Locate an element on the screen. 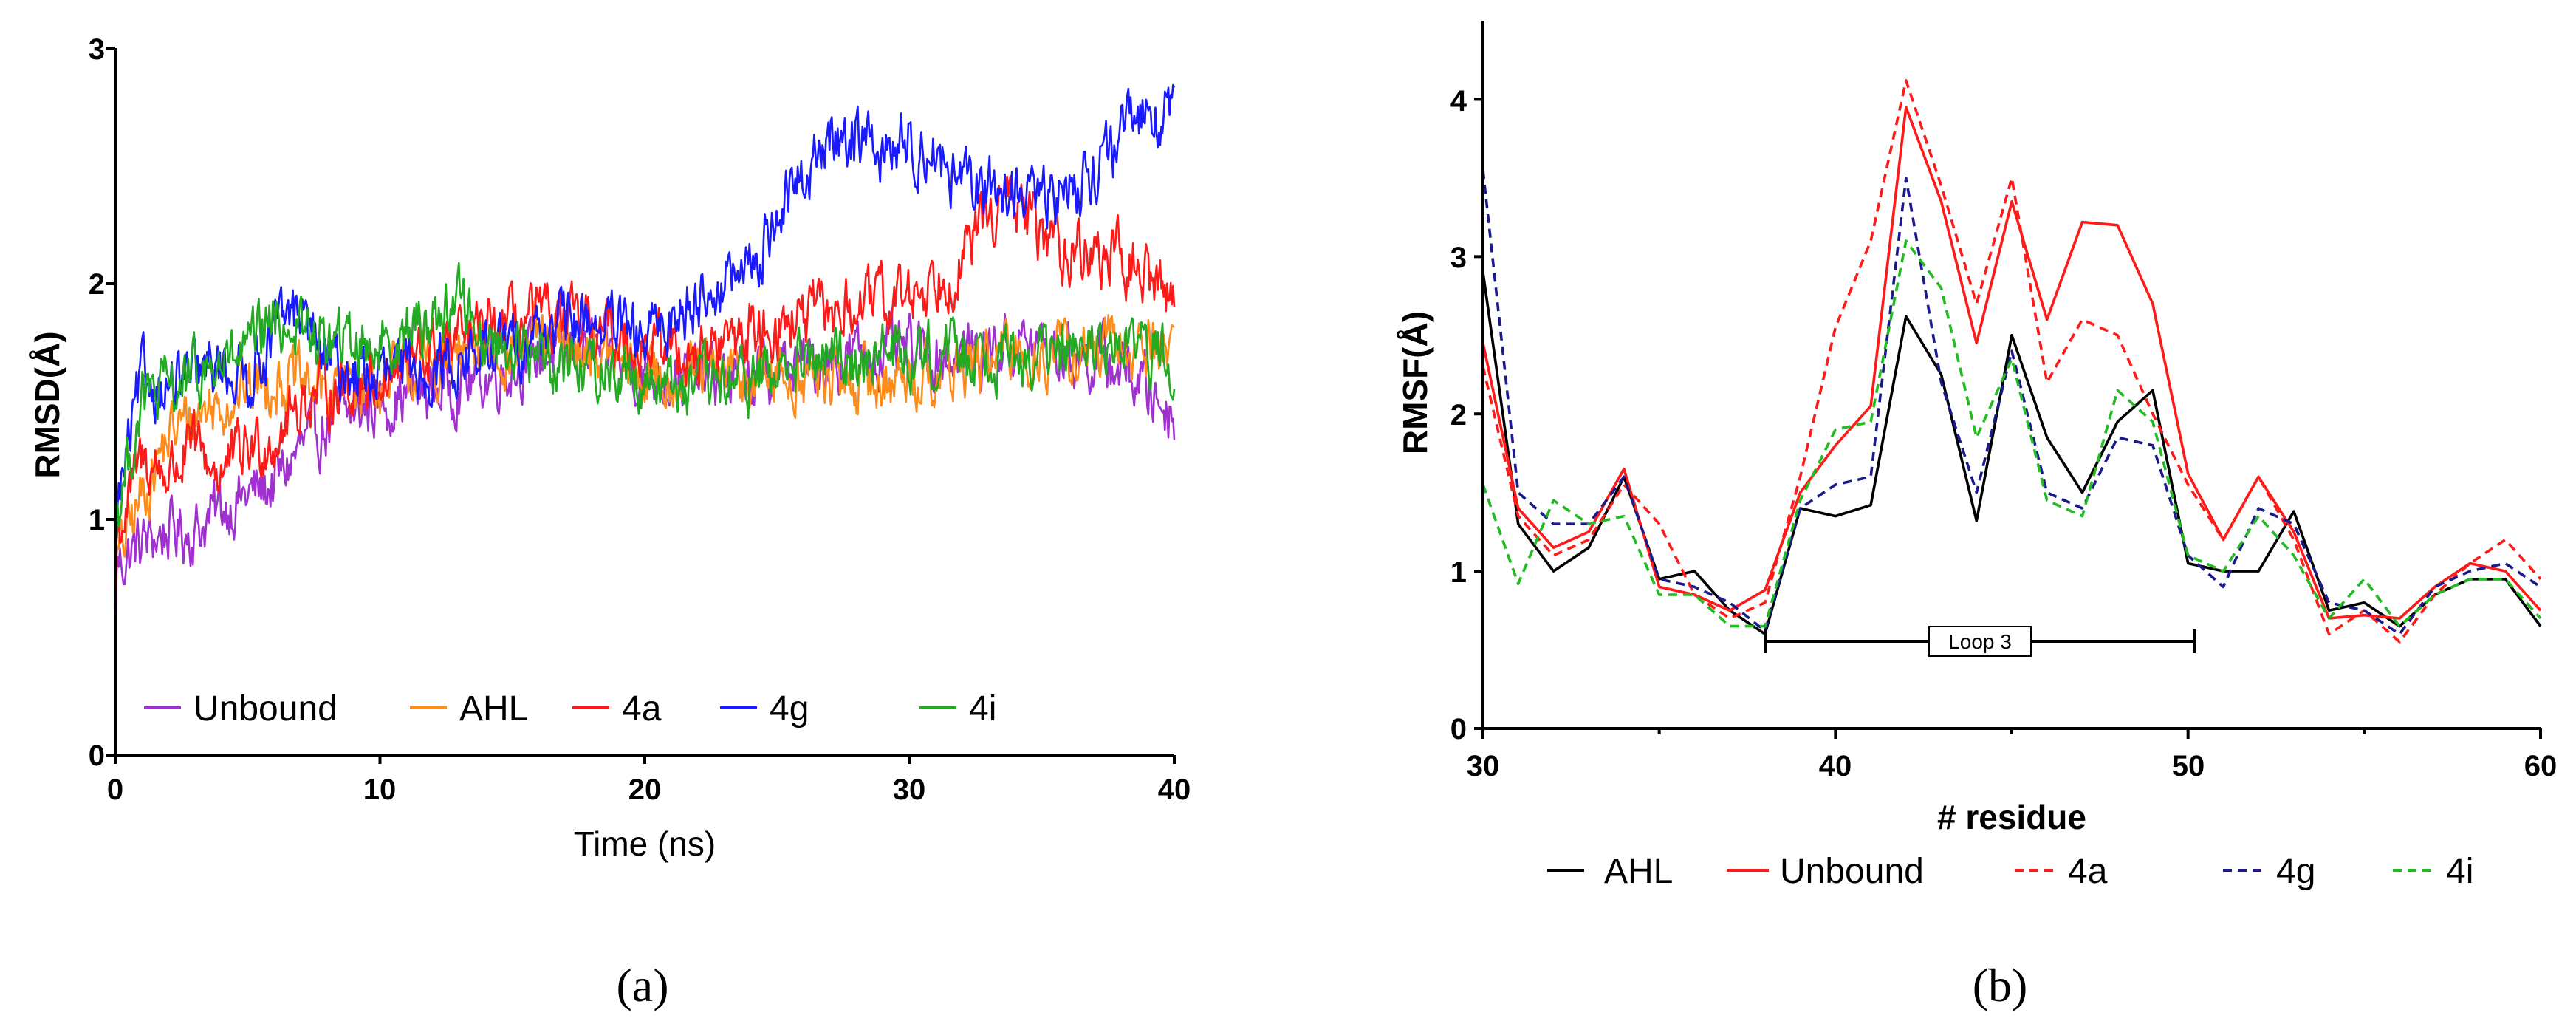 Image resolution: width=2576 pixels, height=1024 pixels. b-ytick-label: 3 is located at coordinates (1458, 258).